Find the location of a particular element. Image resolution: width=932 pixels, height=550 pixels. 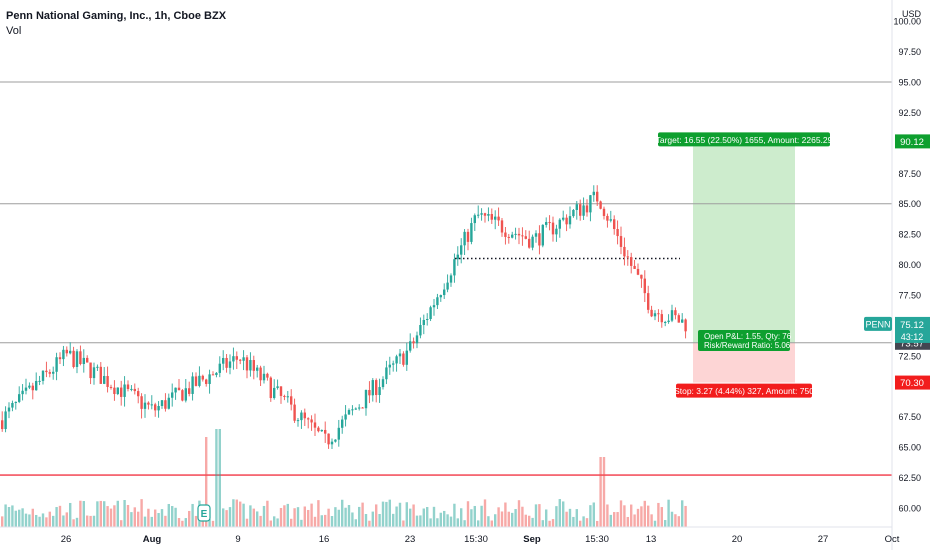

earnings-marker-box is located at coordinates (204, 513).